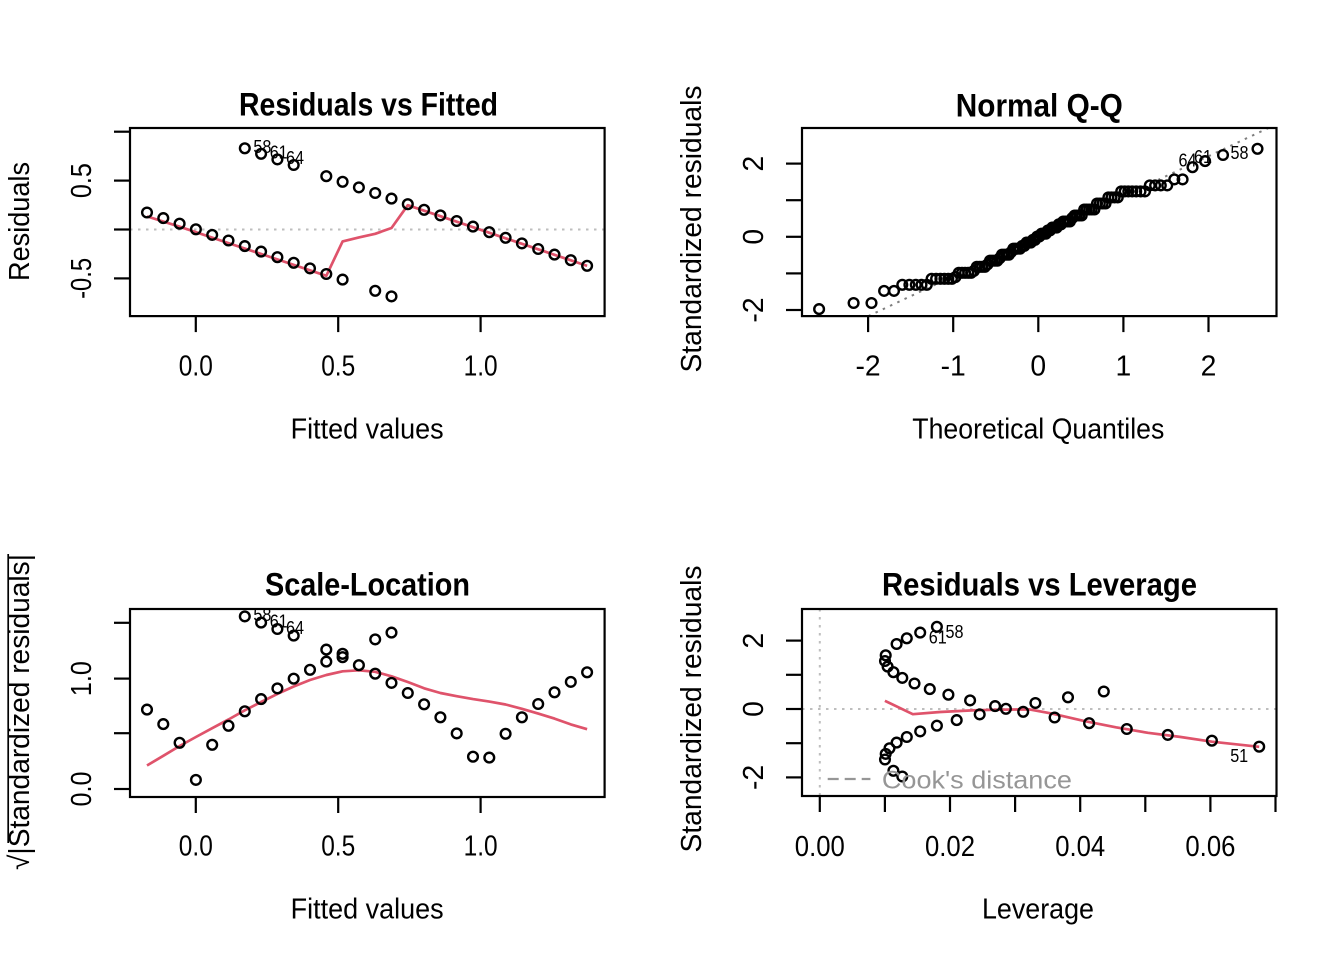 The image size is (1344, 965). What do you see at coordinates (1038, 429) in the screenshot?
I see `svg-text: Theoretical Quantiles` at bounding box center [1038, 429].